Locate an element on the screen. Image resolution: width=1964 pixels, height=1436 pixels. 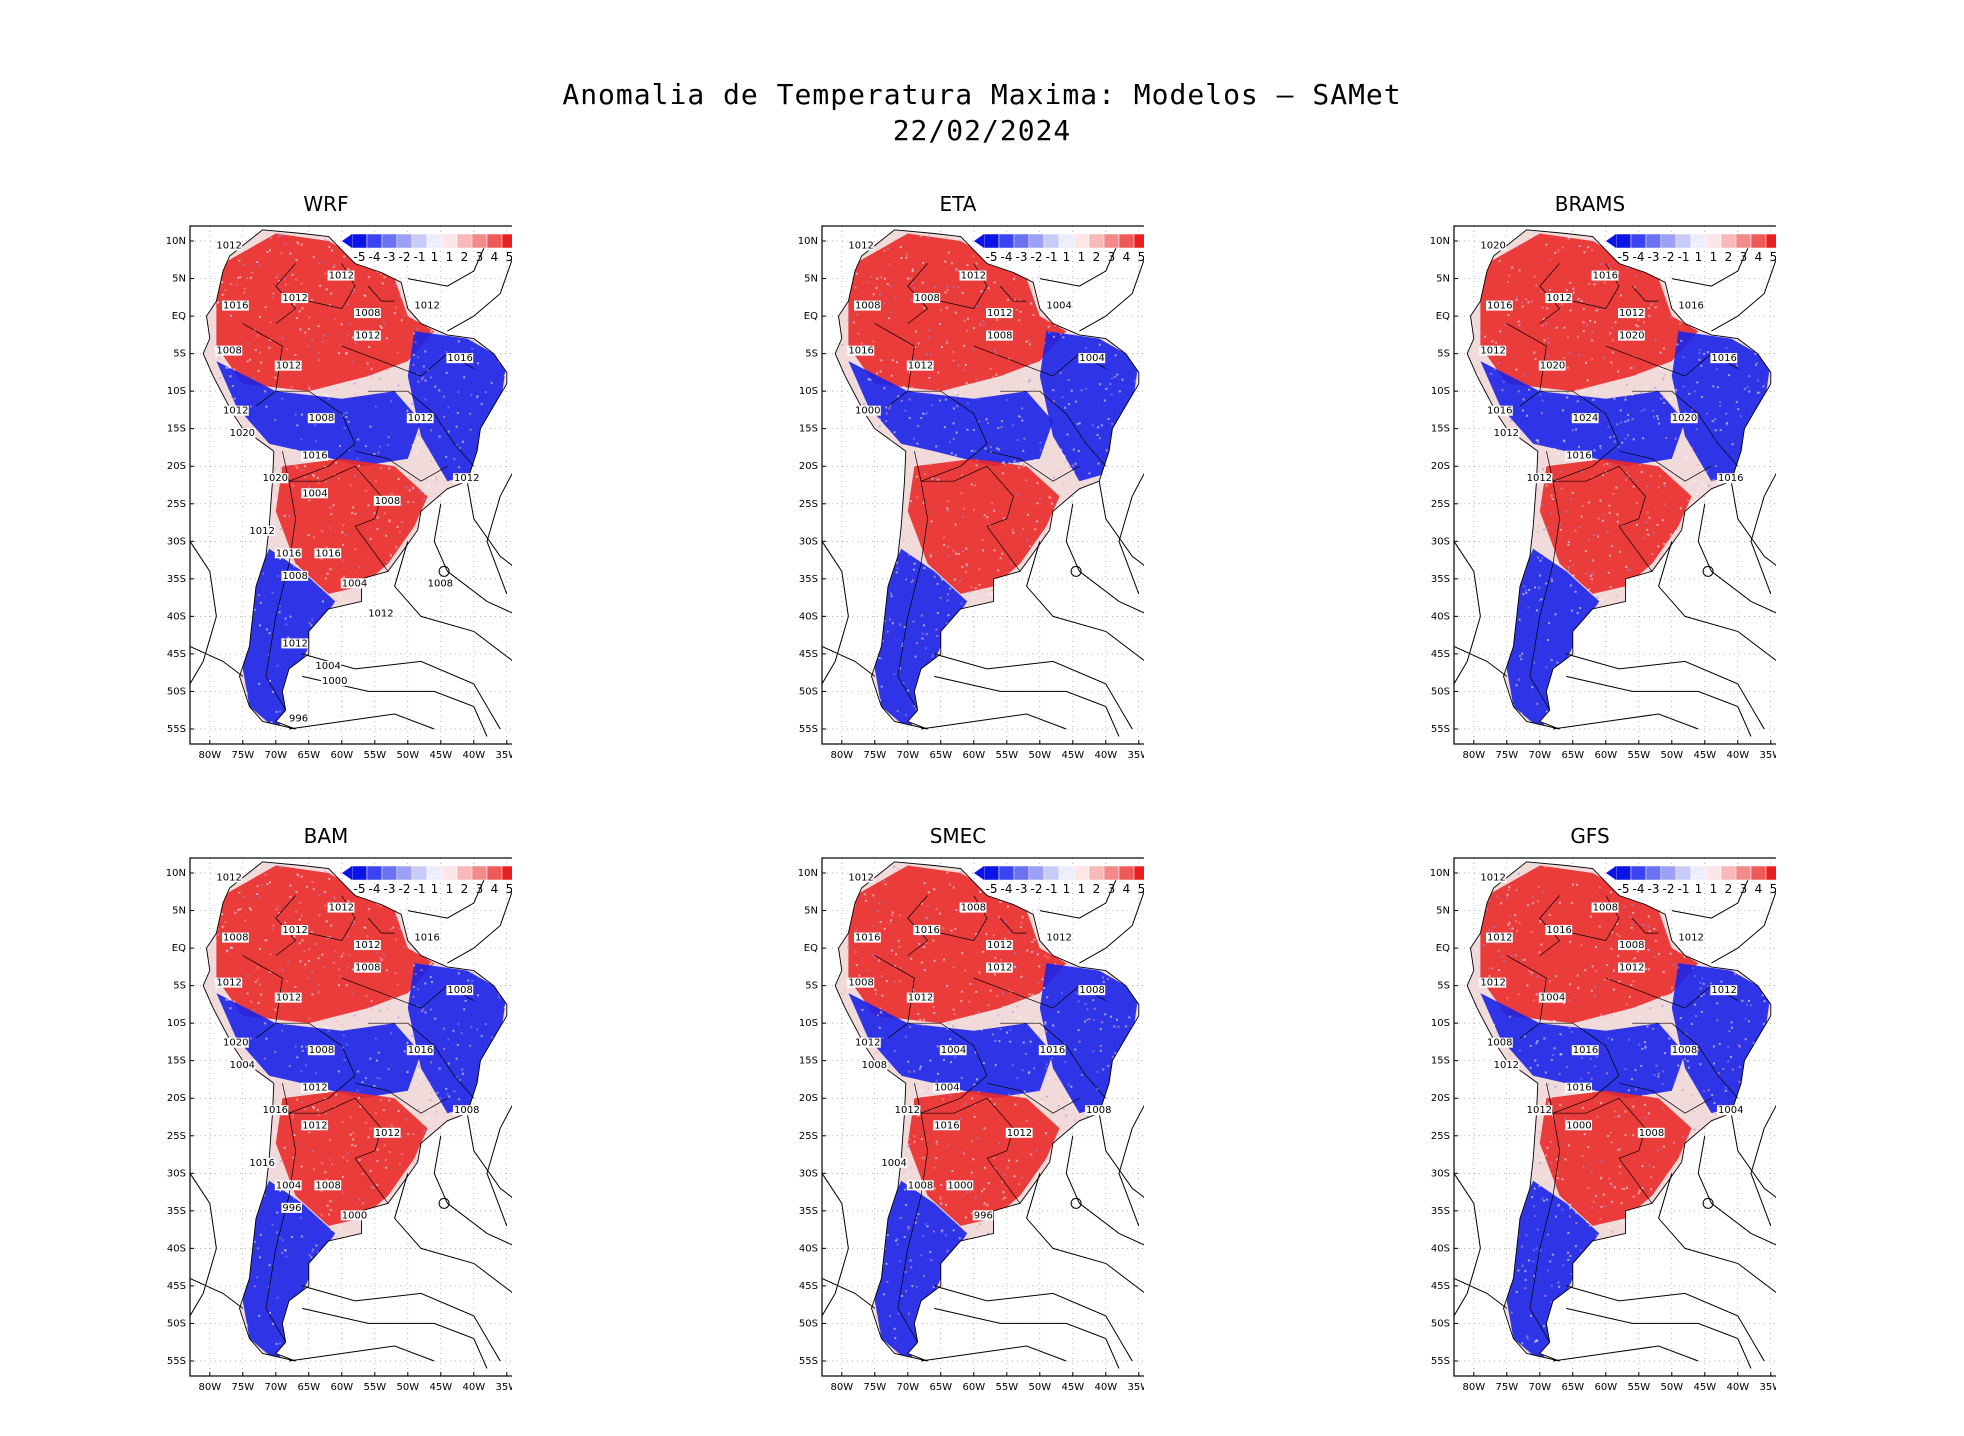
lon-tick-label: 35W is located at coordinates (1135, 1387).